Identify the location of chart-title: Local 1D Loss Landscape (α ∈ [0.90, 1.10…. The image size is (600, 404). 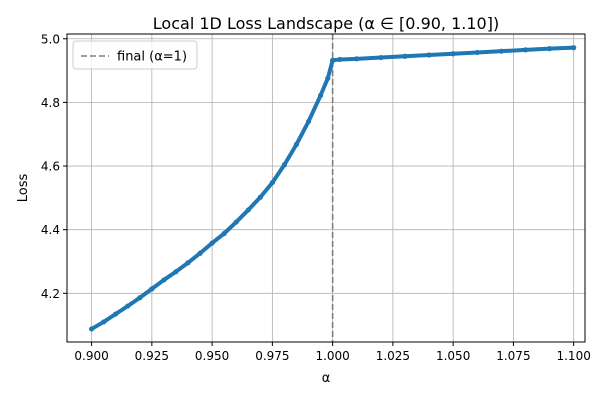
(326, 23).